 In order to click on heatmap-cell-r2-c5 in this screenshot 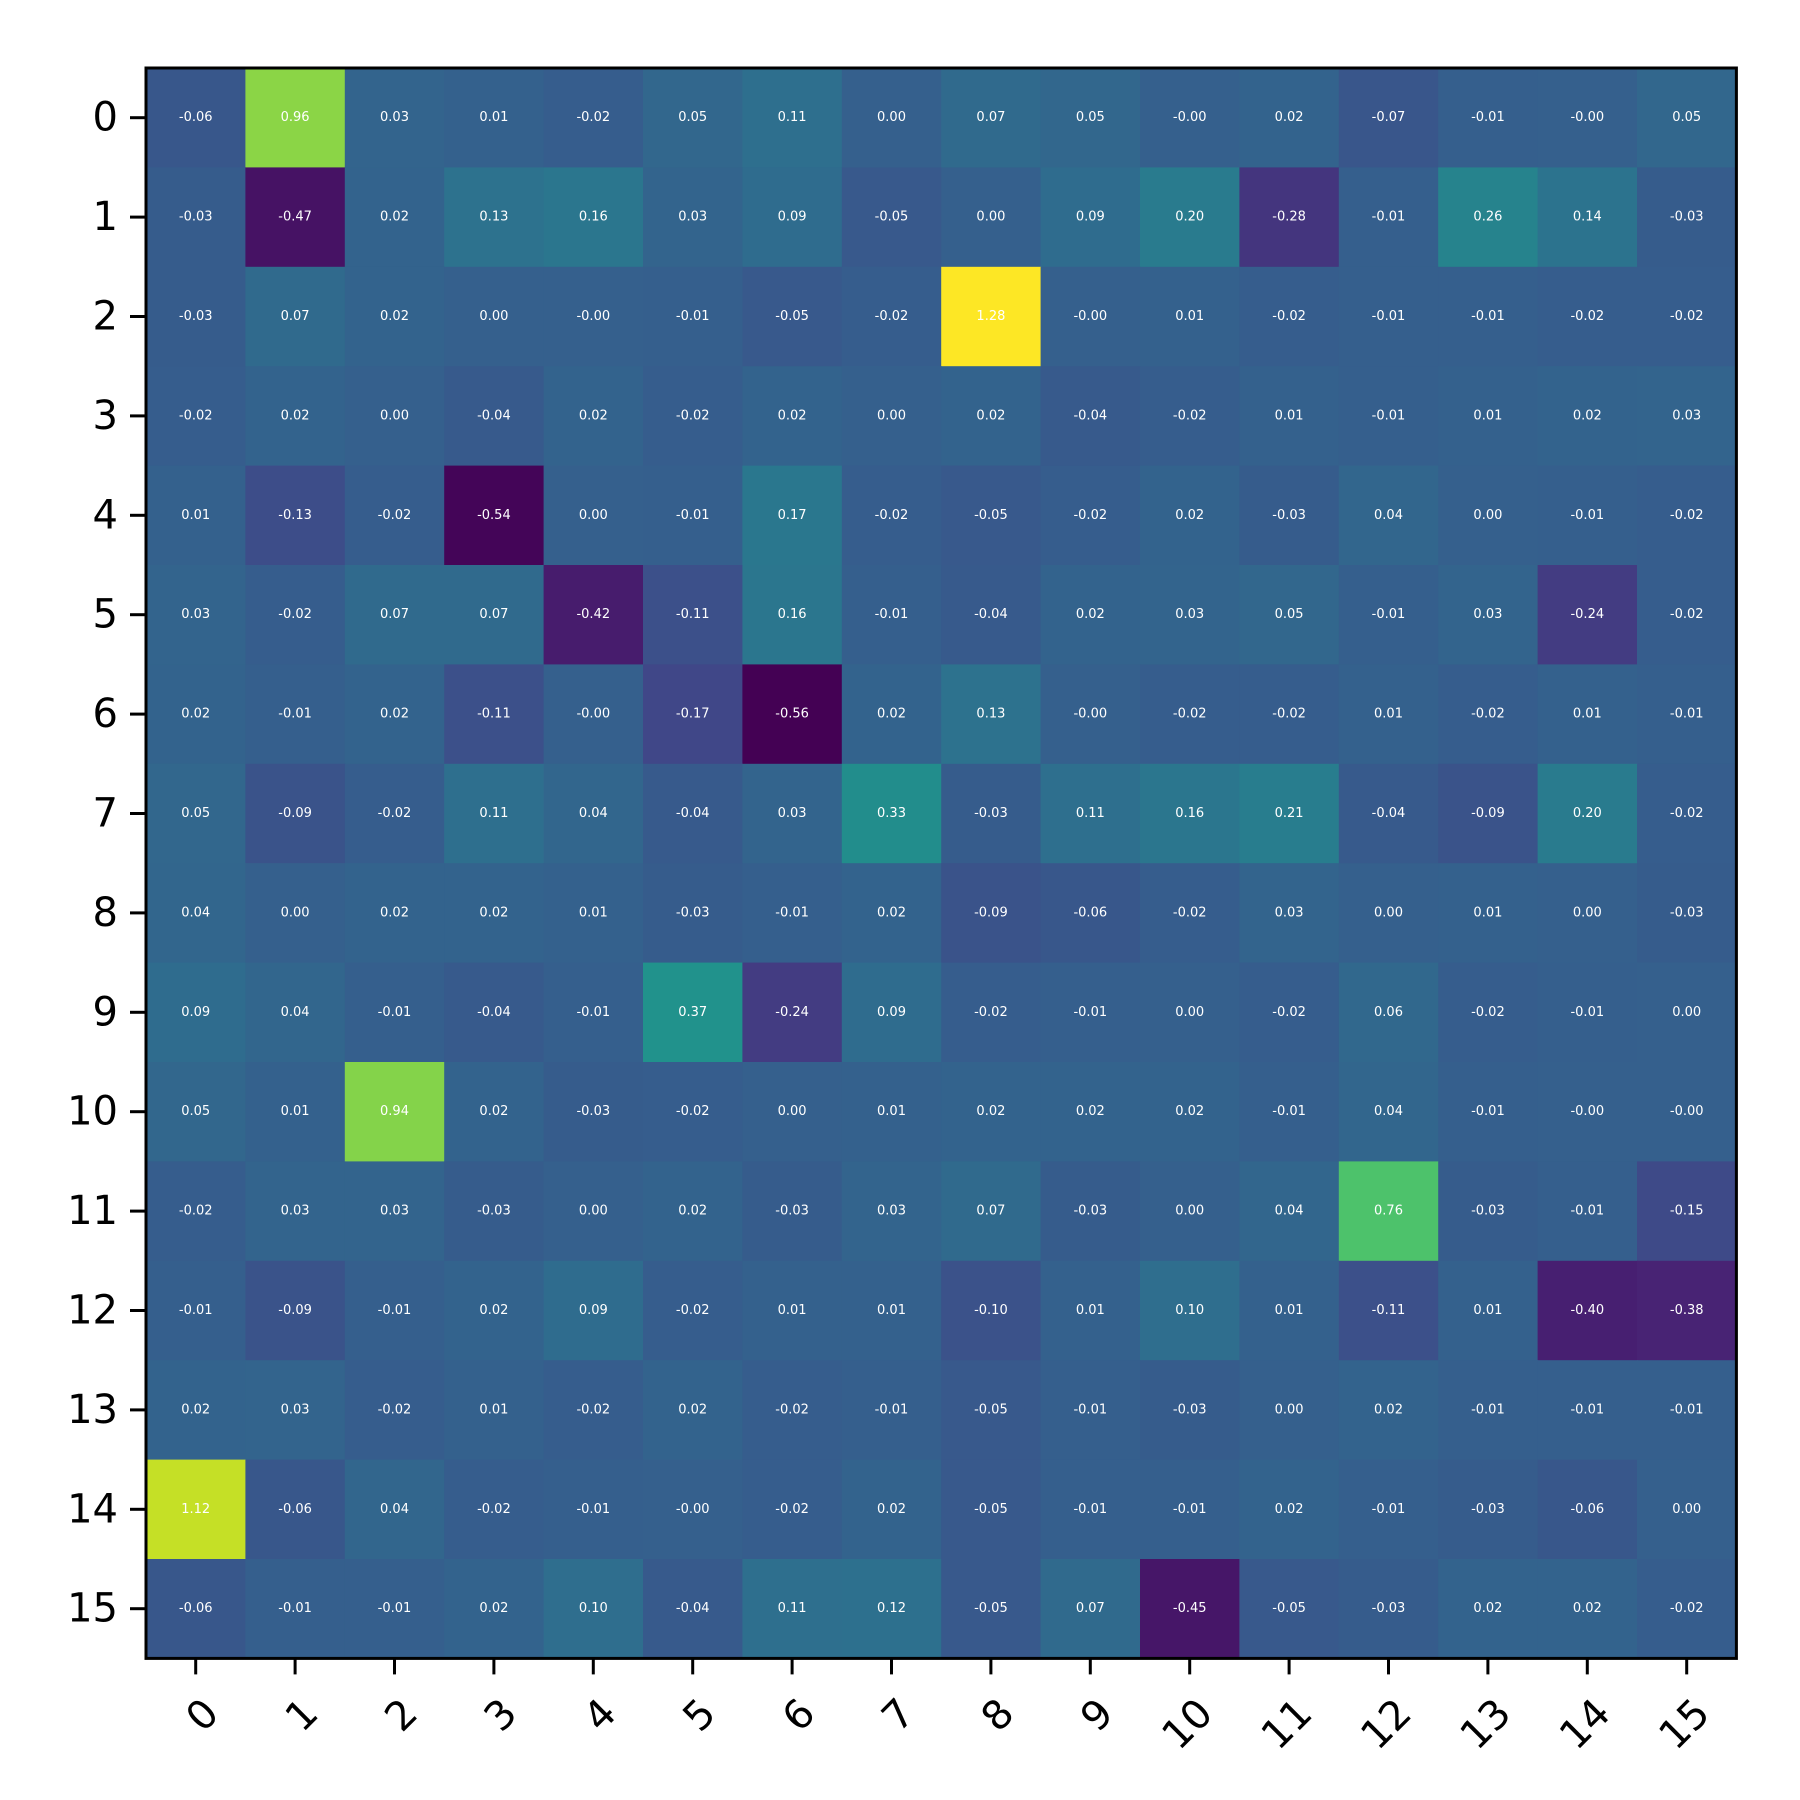, I will do `click(693, 316)`.